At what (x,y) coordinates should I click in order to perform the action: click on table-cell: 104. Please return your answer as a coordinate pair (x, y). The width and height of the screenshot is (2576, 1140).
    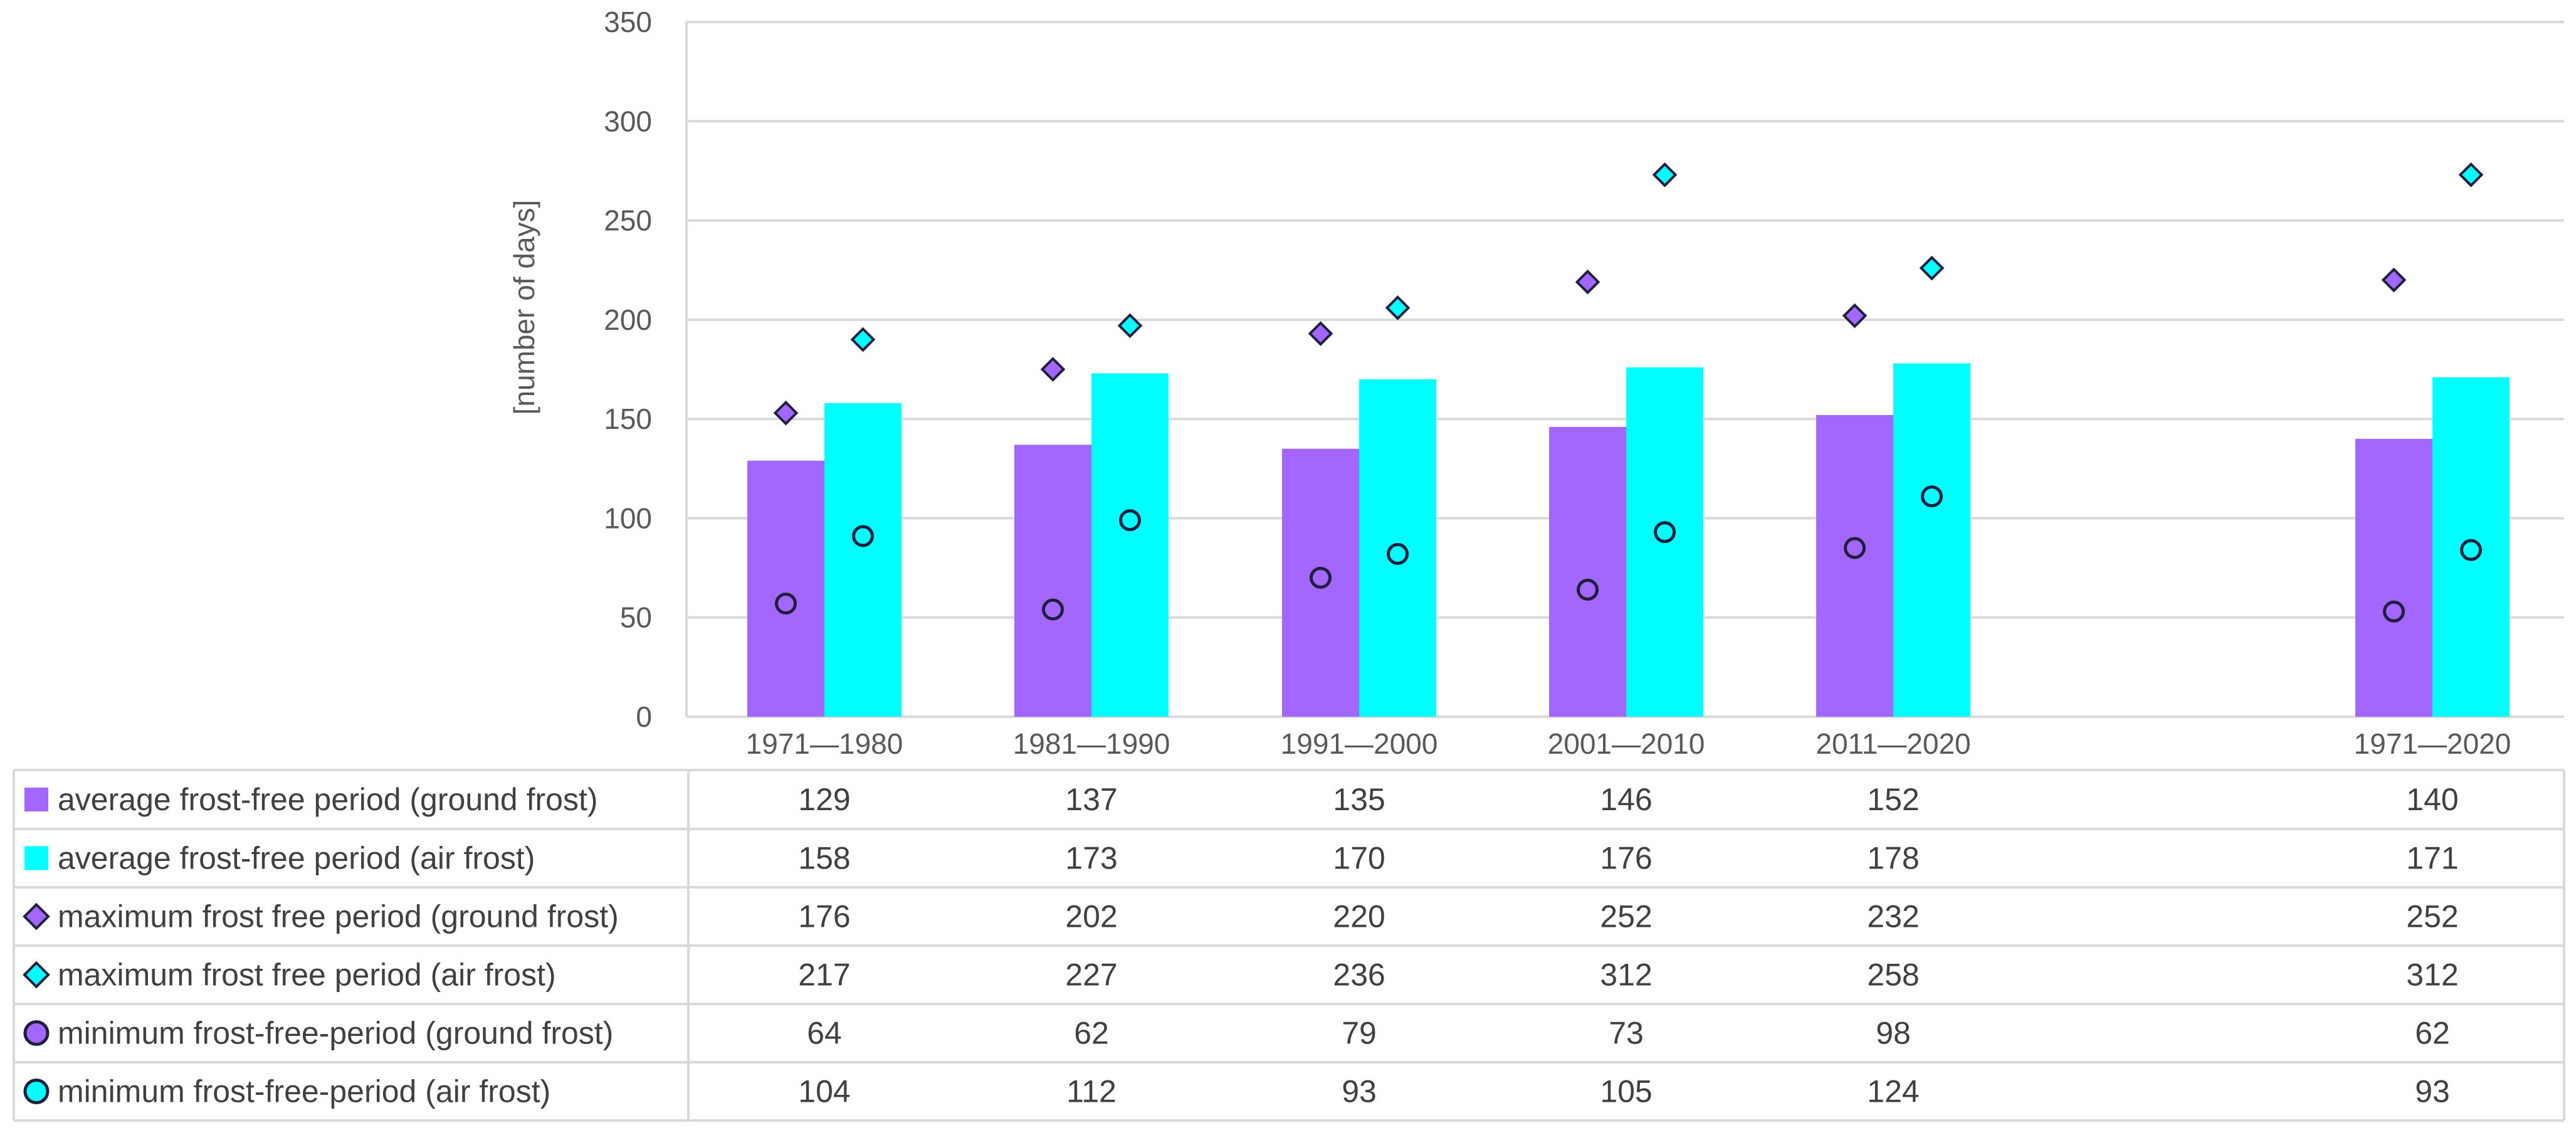
    Looking at the image, I should click on (824, 1091).